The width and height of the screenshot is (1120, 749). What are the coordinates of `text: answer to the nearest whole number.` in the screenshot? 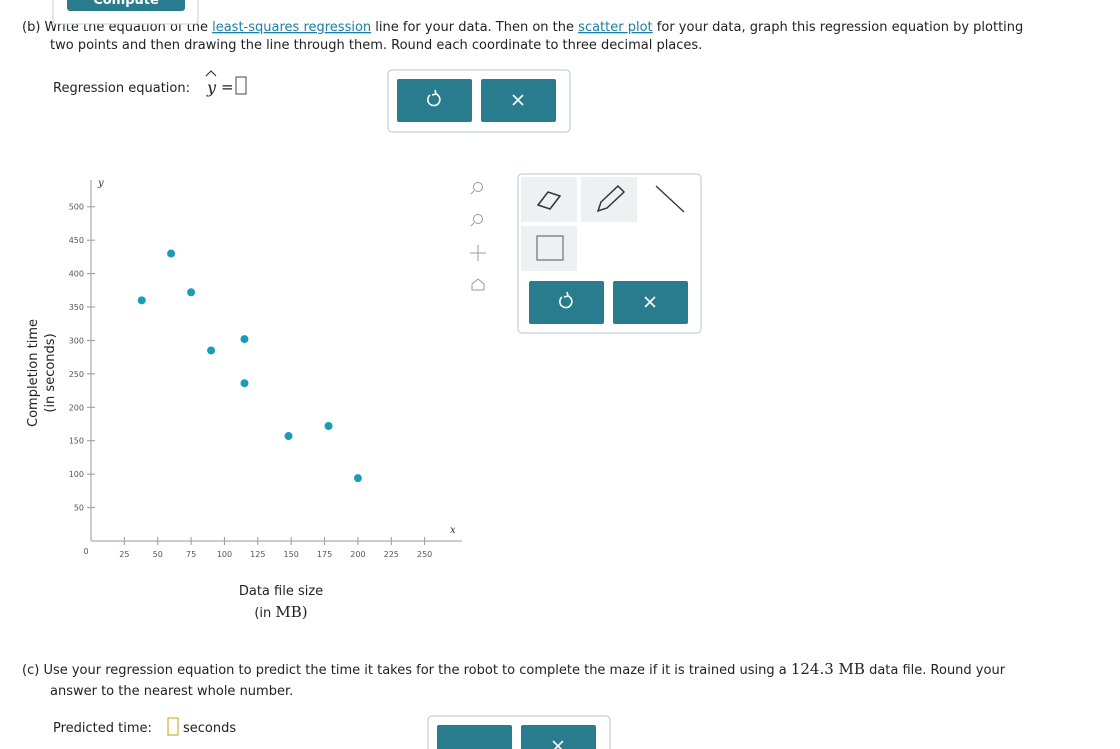 It's located at (171, 691).